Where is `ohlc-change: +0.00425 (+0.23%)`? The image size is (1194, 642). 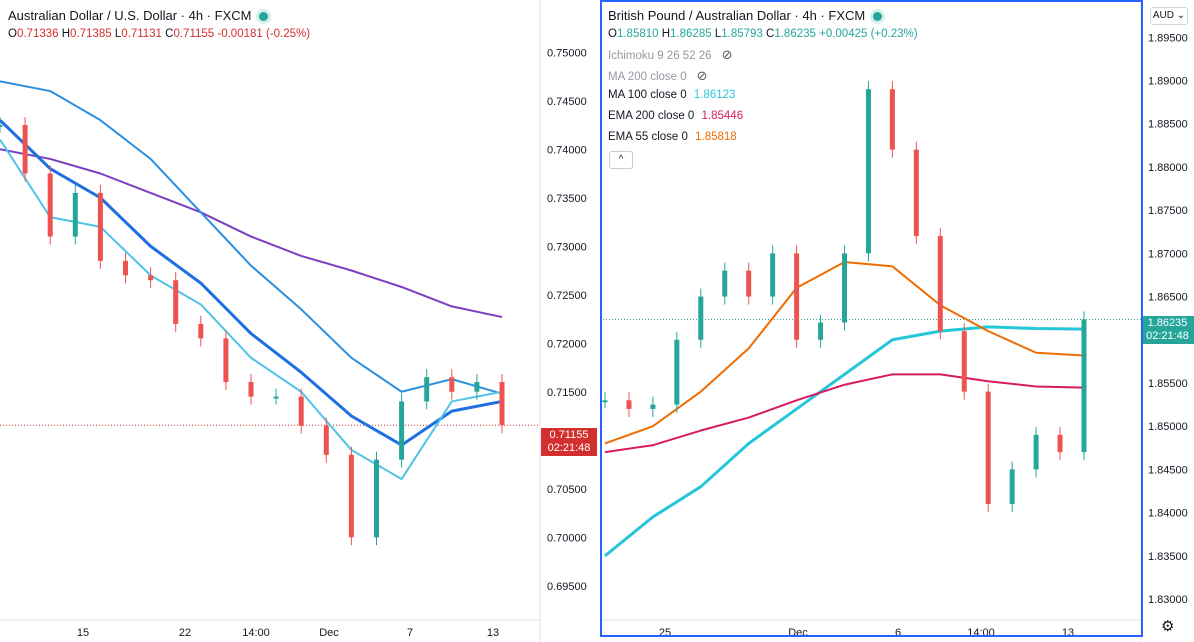
ohlc-change: +0.00425 (+0.23%) is located at coordinates (868, 34).